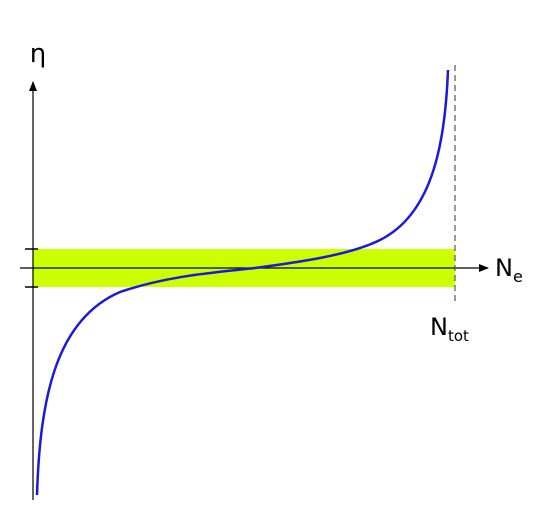  What do you see at coordinates (38, 54) in the screenshot?
I see `y-label: η` at bounding box center [38, 54].